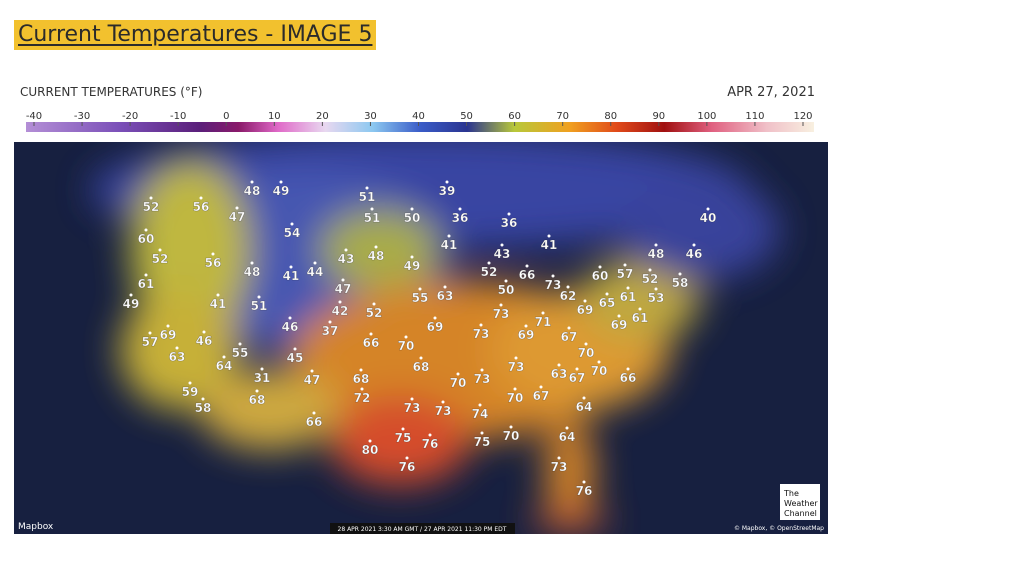 The height and width of the screenshot is (567, 1024). Describe the element at coordinates (506, 290) in the screenshot. I see `temperature-reading: 50` at that location.